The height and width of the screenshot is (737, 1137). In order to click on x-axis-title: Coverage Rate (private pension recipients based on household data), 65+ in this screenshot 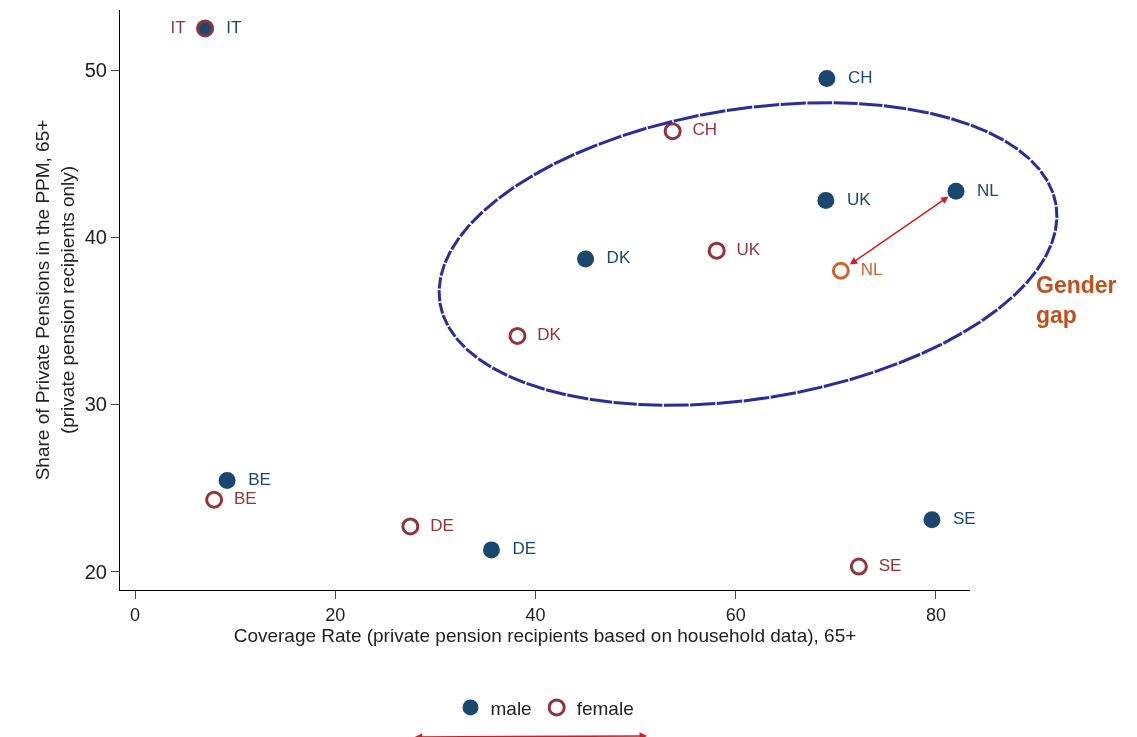, I will do `click(545, 636)`.